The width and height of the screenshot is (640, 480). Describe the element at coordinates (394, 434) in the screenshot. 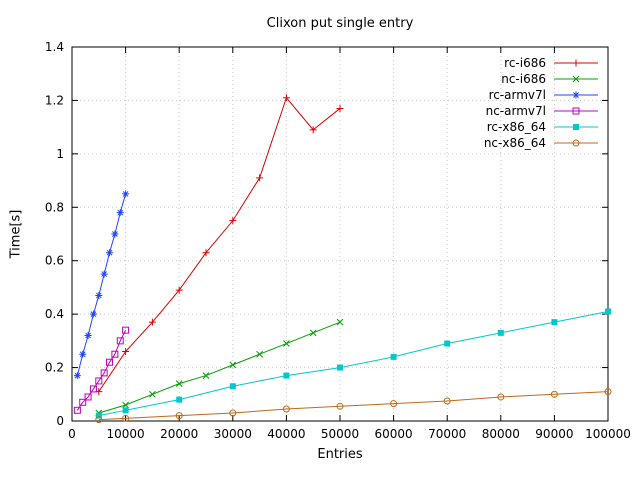

I see `x-tick-label: 60000` at that location.